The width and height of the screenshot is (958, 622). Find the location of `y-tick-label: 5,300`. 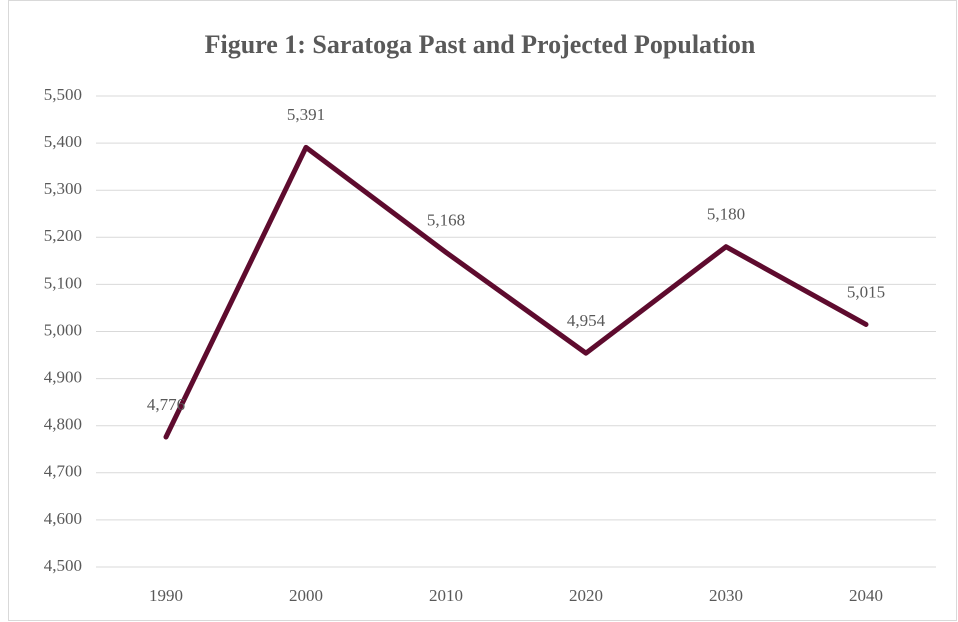

y-tick-label: 5,300 is located at coordinates (63, 188).